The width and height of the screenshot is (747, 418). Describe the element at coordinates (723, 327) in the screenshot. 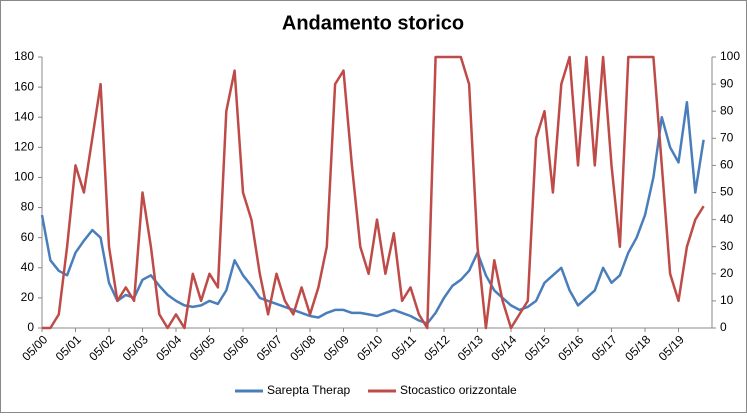

I see `y2-tick-label: 0` at that location.